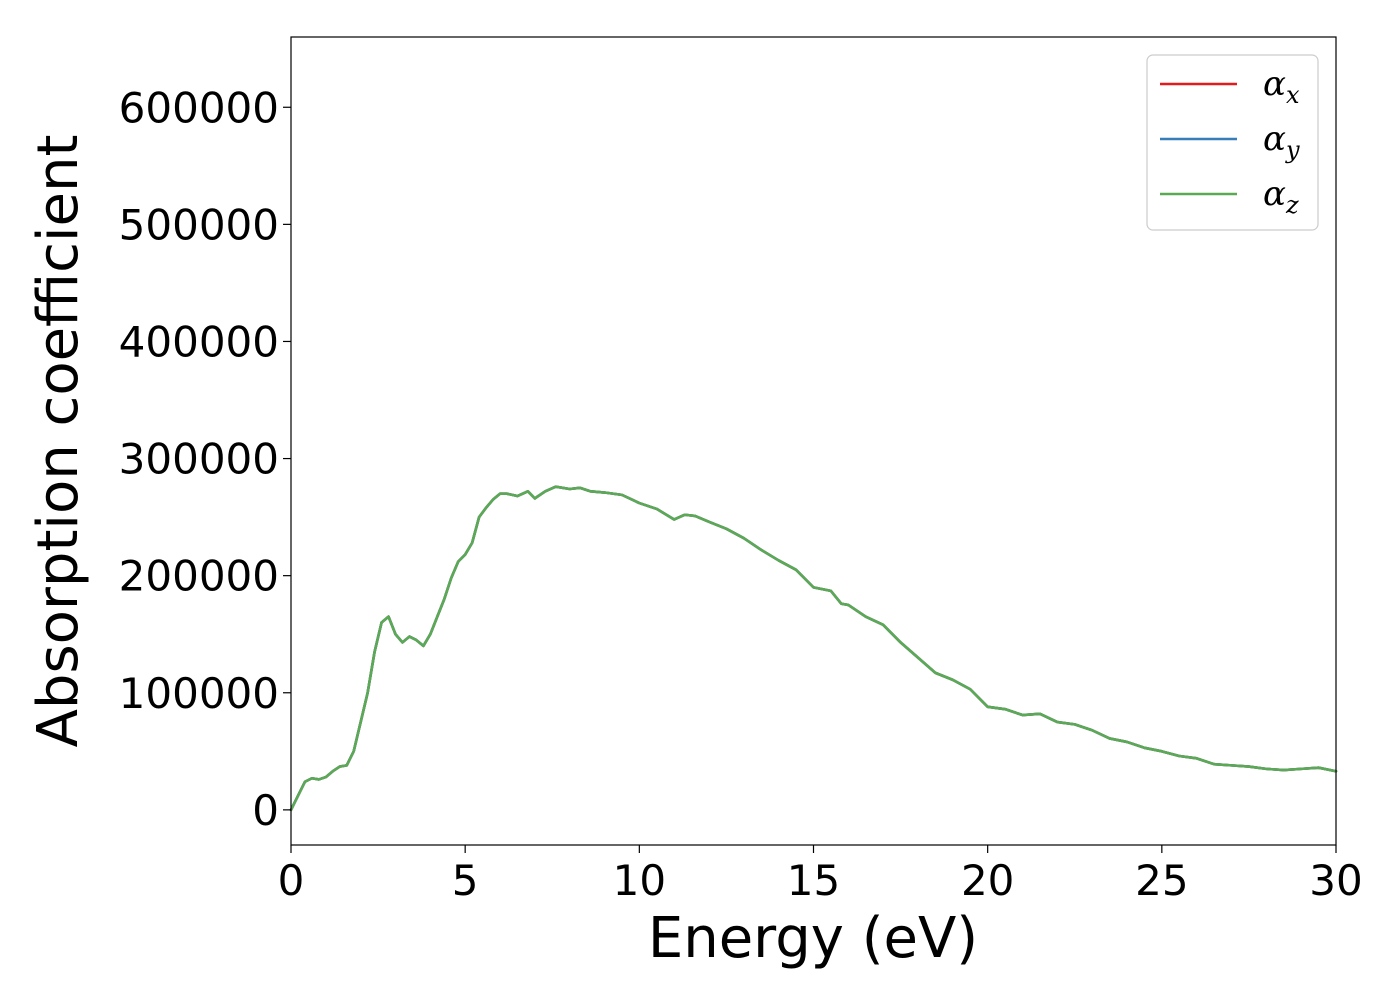 The width and height of the screenshot is (1400, 1000). I want to click on legend-frame, so click(1232, 142).